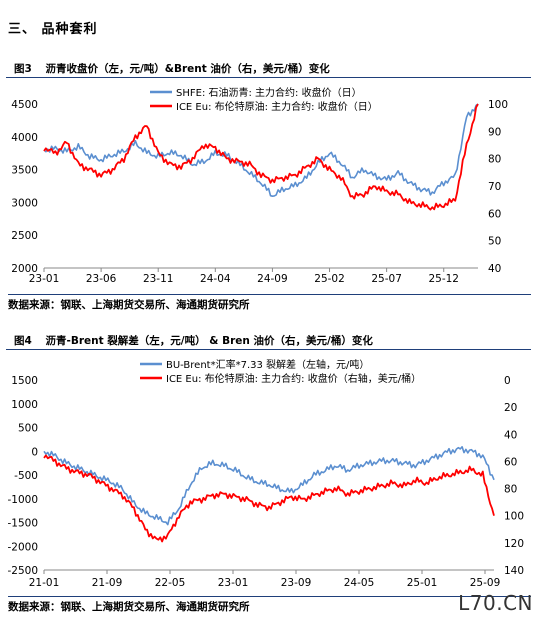 This screenshot has height=621, width=539. I want to click on y-right-tick-label: 120, so click(514, 544).